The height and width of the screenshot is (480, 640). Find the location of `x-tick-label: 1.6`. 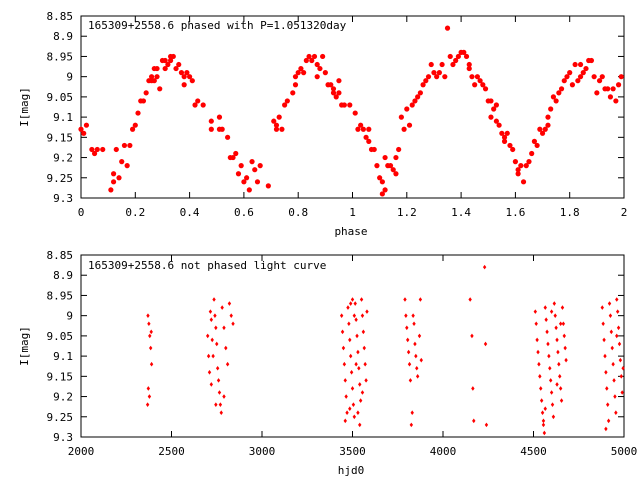

x-tick-label: 1.6 is located at coordinates (515, 212).